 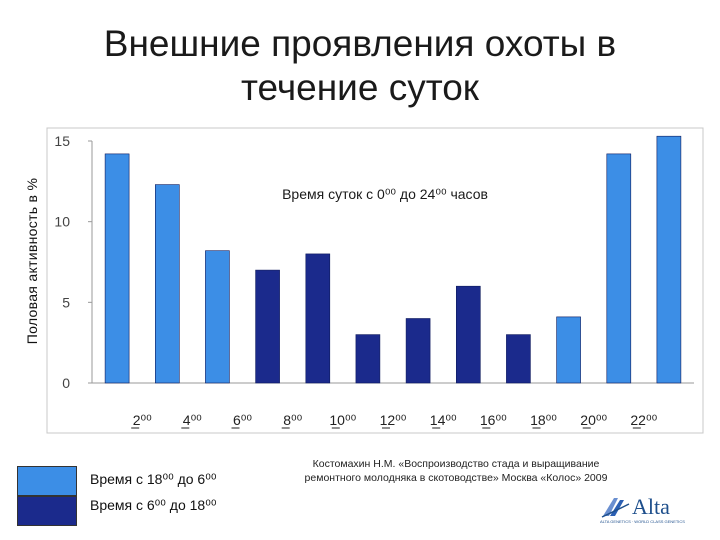 What do you see at coordinates (642, 521) in the screenshot?
I see `alta-logo-tagline: ALTA GENETICS · WORLD CLASS GENETICS` at bounding box center [642, 521].